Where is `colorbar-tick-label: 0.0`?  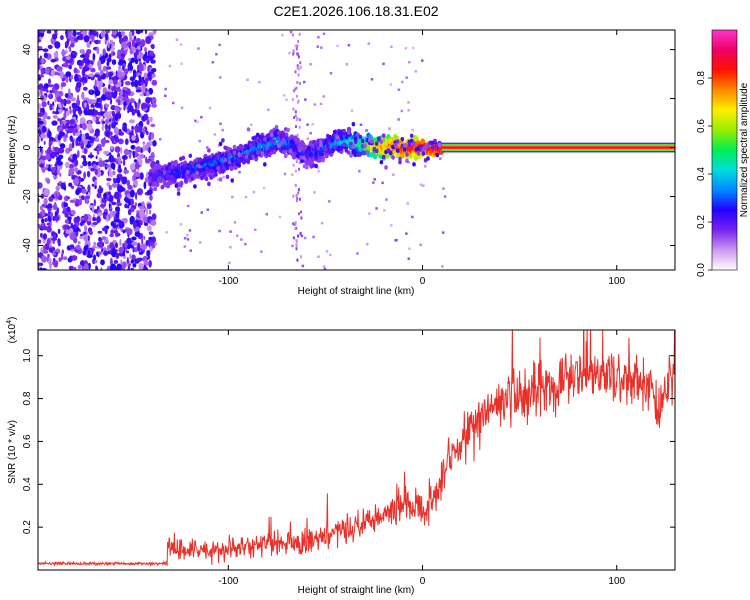 colorbar-tick-label: 0.0 is located at coordinates (701, 270).